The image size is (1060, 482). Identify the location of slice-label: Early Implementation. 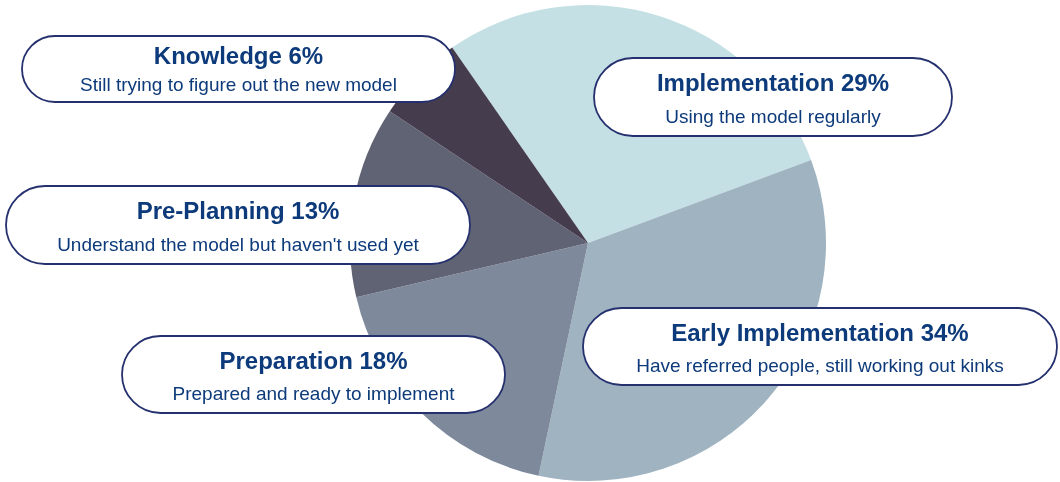
(793, 332).